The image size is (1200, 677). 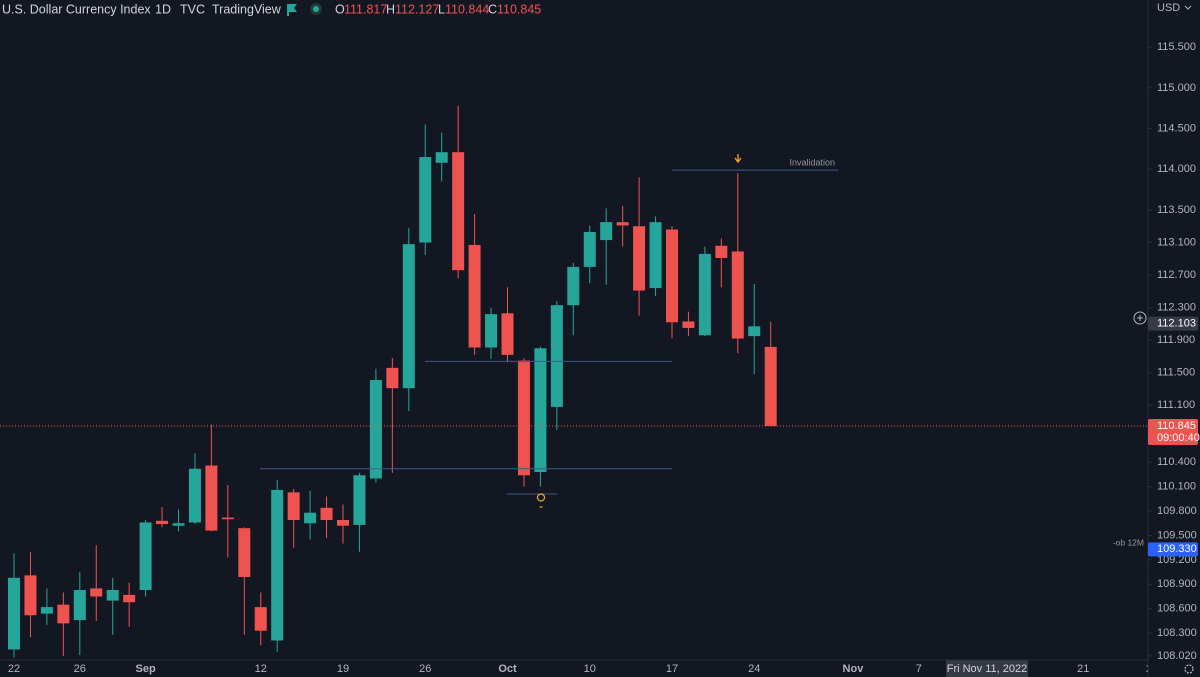 What do you see at coordinates (146, 669) in the screenshot?
I see `x-tick-label: Sep` at bounding box center [146, 669].